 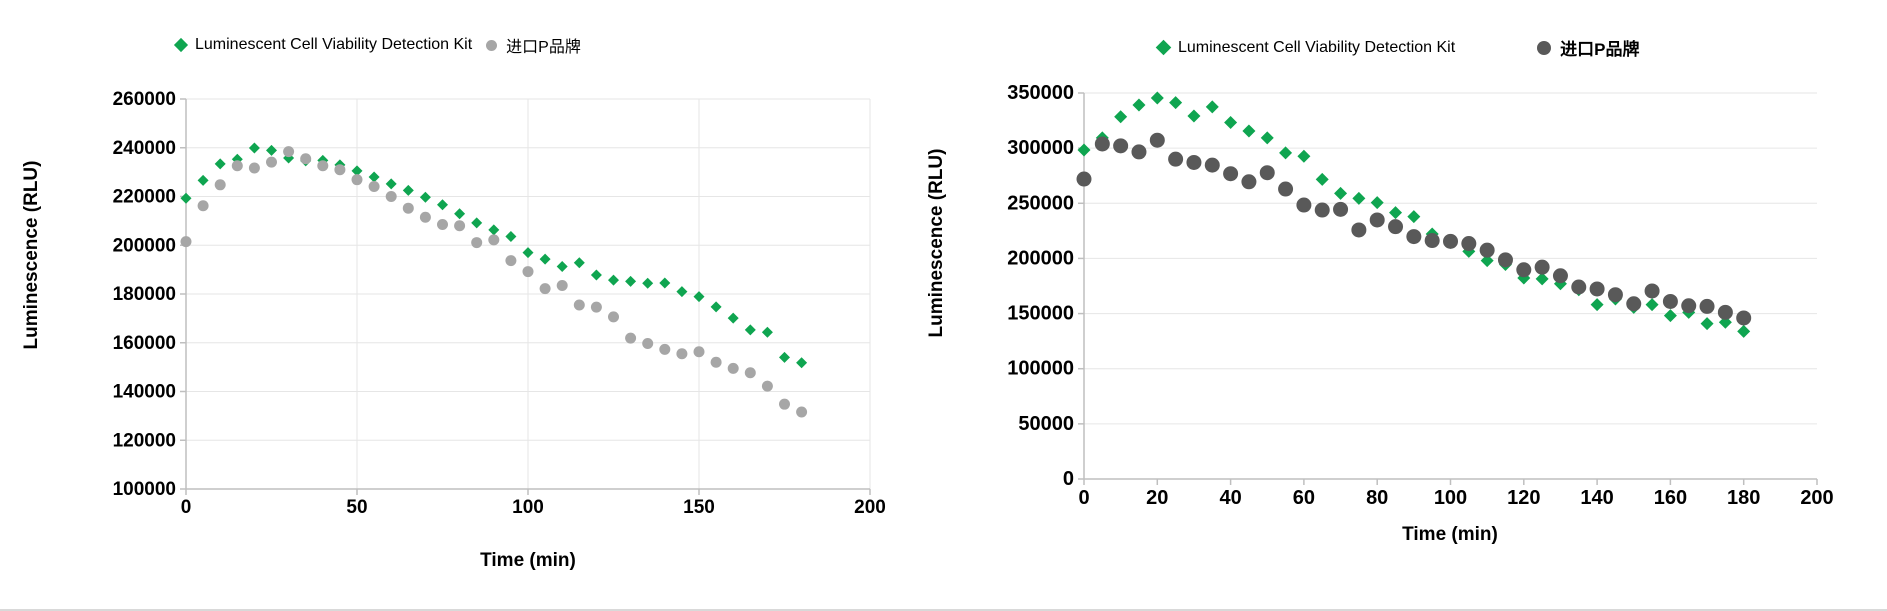 What do you see at coordinates (1450, 534) in the screenshot?
I see `right-chart-x-axis-title: Time (min)` at bounding box center [1450, 534].